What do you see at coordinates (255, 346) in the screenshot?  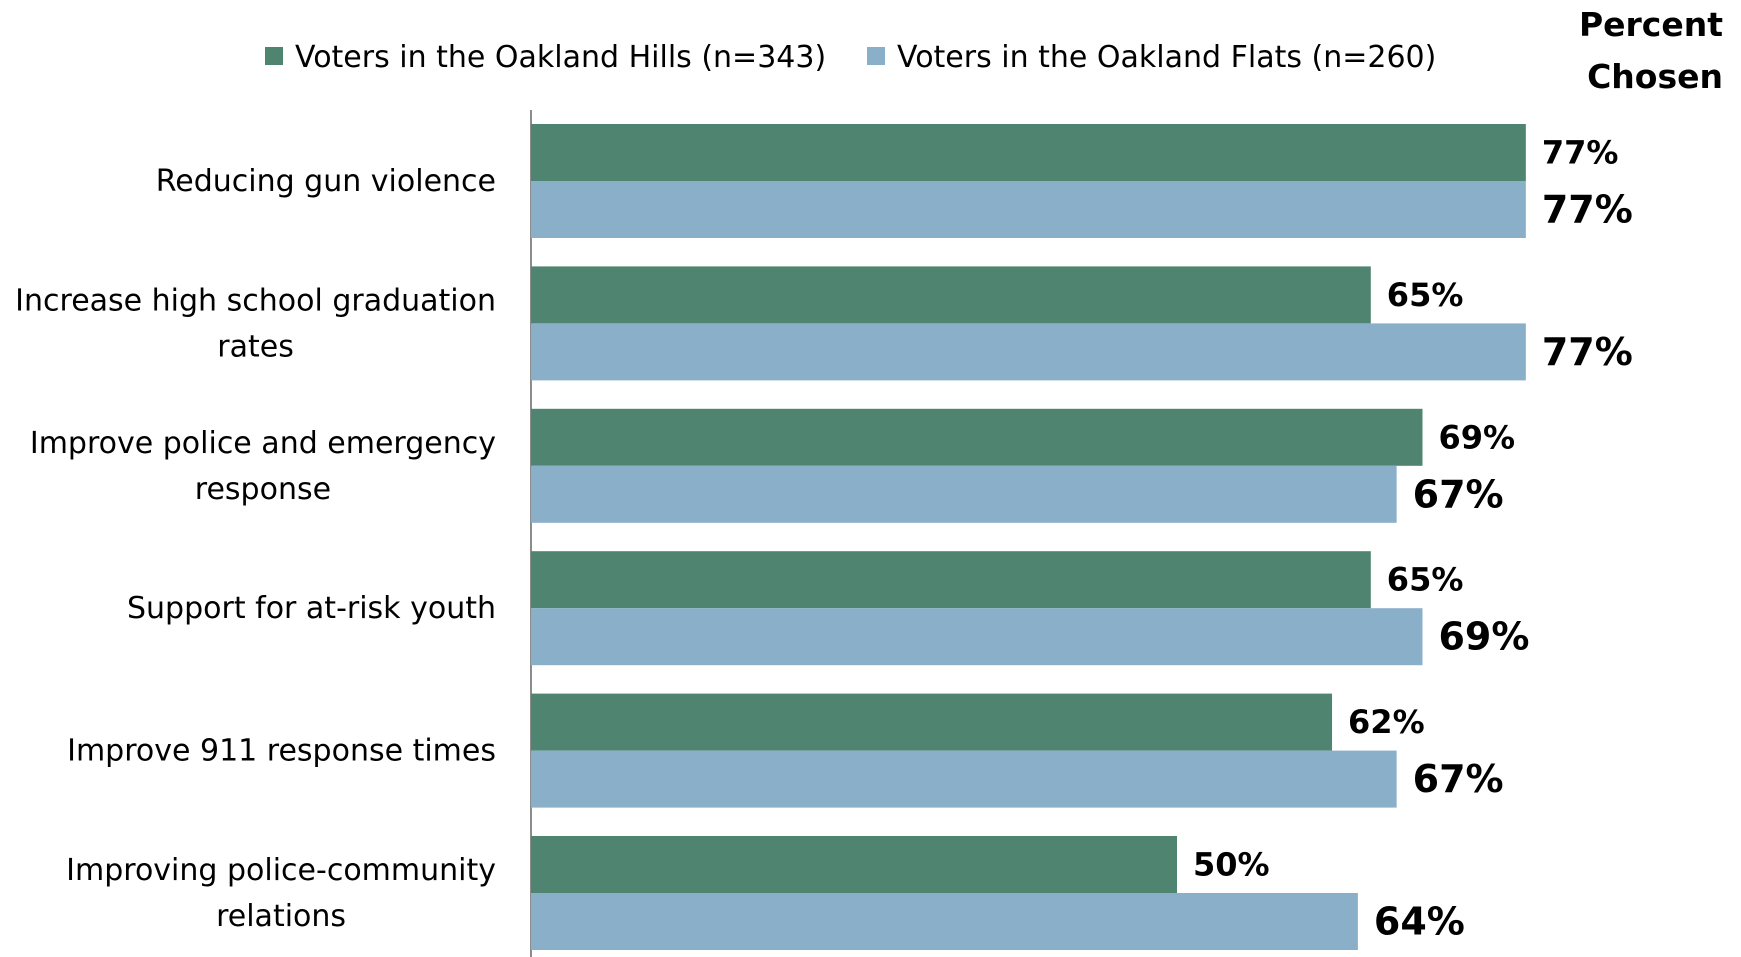 I see `category-label-1-line-1: rates` at bounding box center [255, 346].